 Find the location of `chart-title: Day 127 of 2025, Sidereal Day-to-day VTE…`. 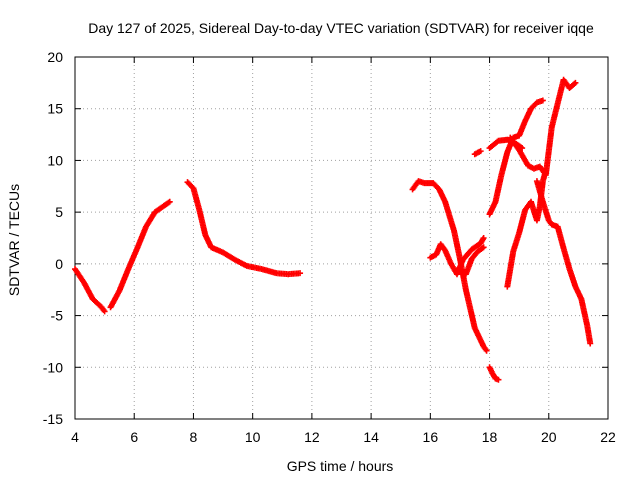

chart-title: Day 127 of 2025, Sidereal Day-to-day VTE… is located at coordinates (341, 28).